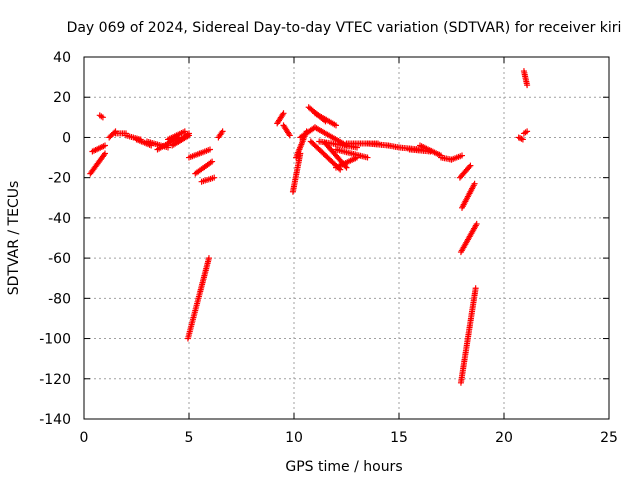  I want to click on x-tick-label: 15, so click(399, 438).